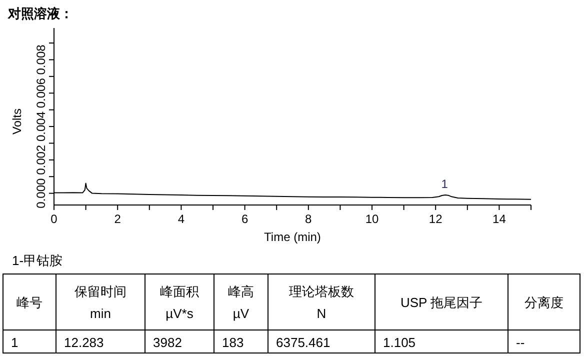 Image resolution: width=584 pixels, height=363 pixels. Describe the element at coordinates (233, 342) in the screenshot. I see `text: 183` at that location.